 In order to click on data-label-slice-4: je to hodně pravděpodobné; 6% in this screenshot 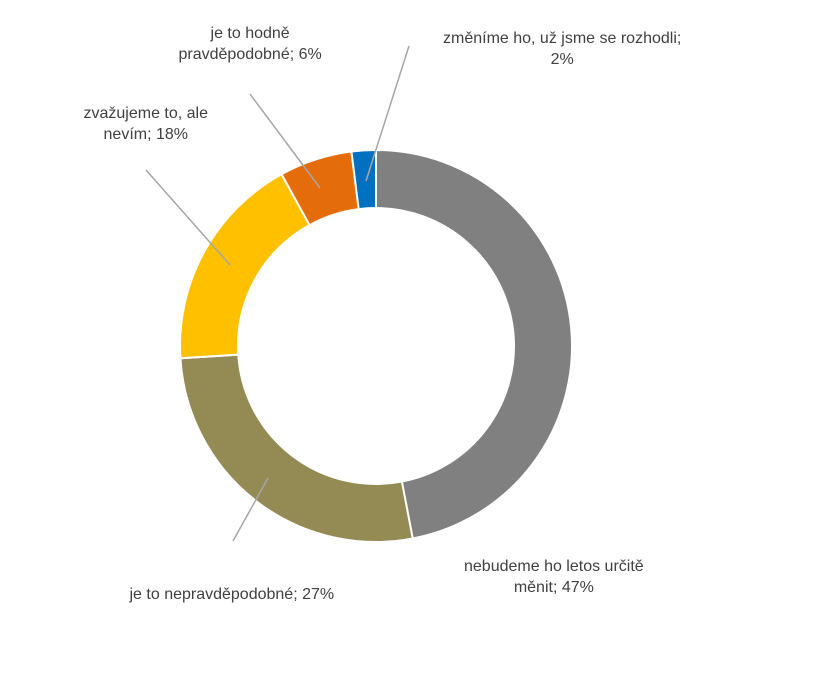, I will do `click(250, 44)`.